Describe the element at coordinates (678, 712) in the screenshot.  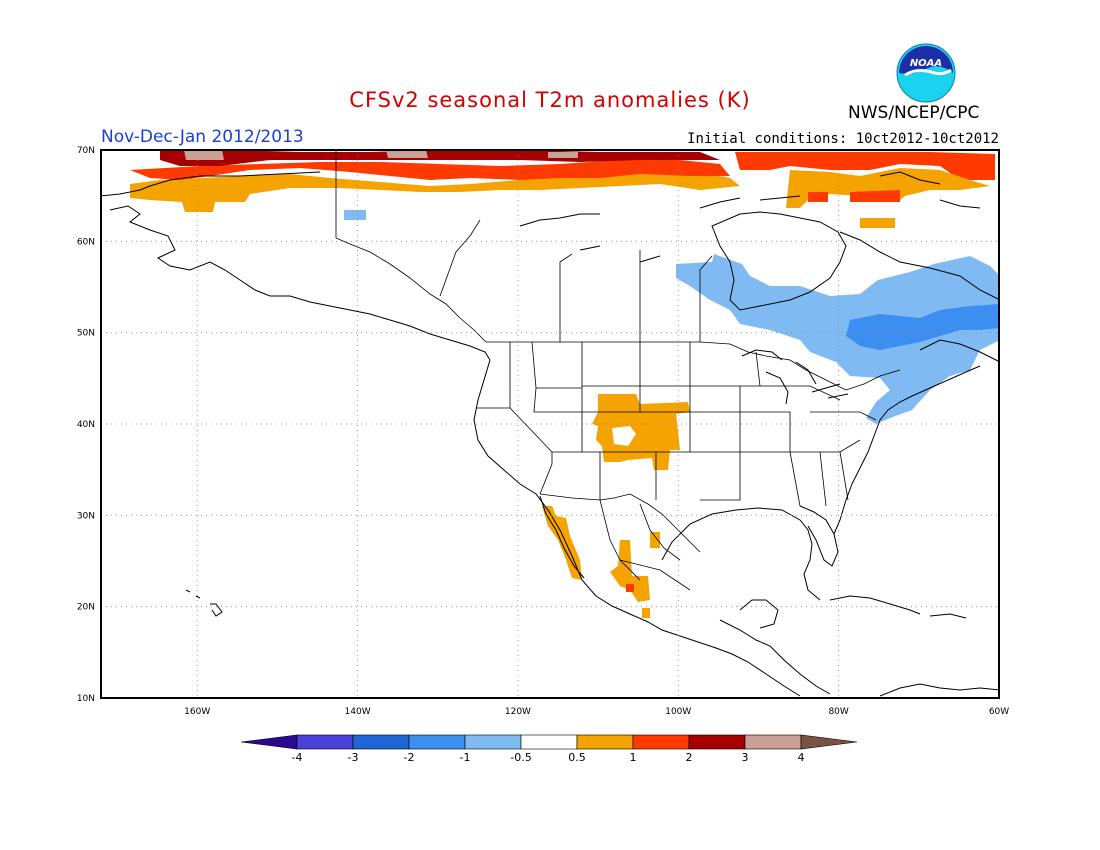
I see `lon-label: 100W` at that location.